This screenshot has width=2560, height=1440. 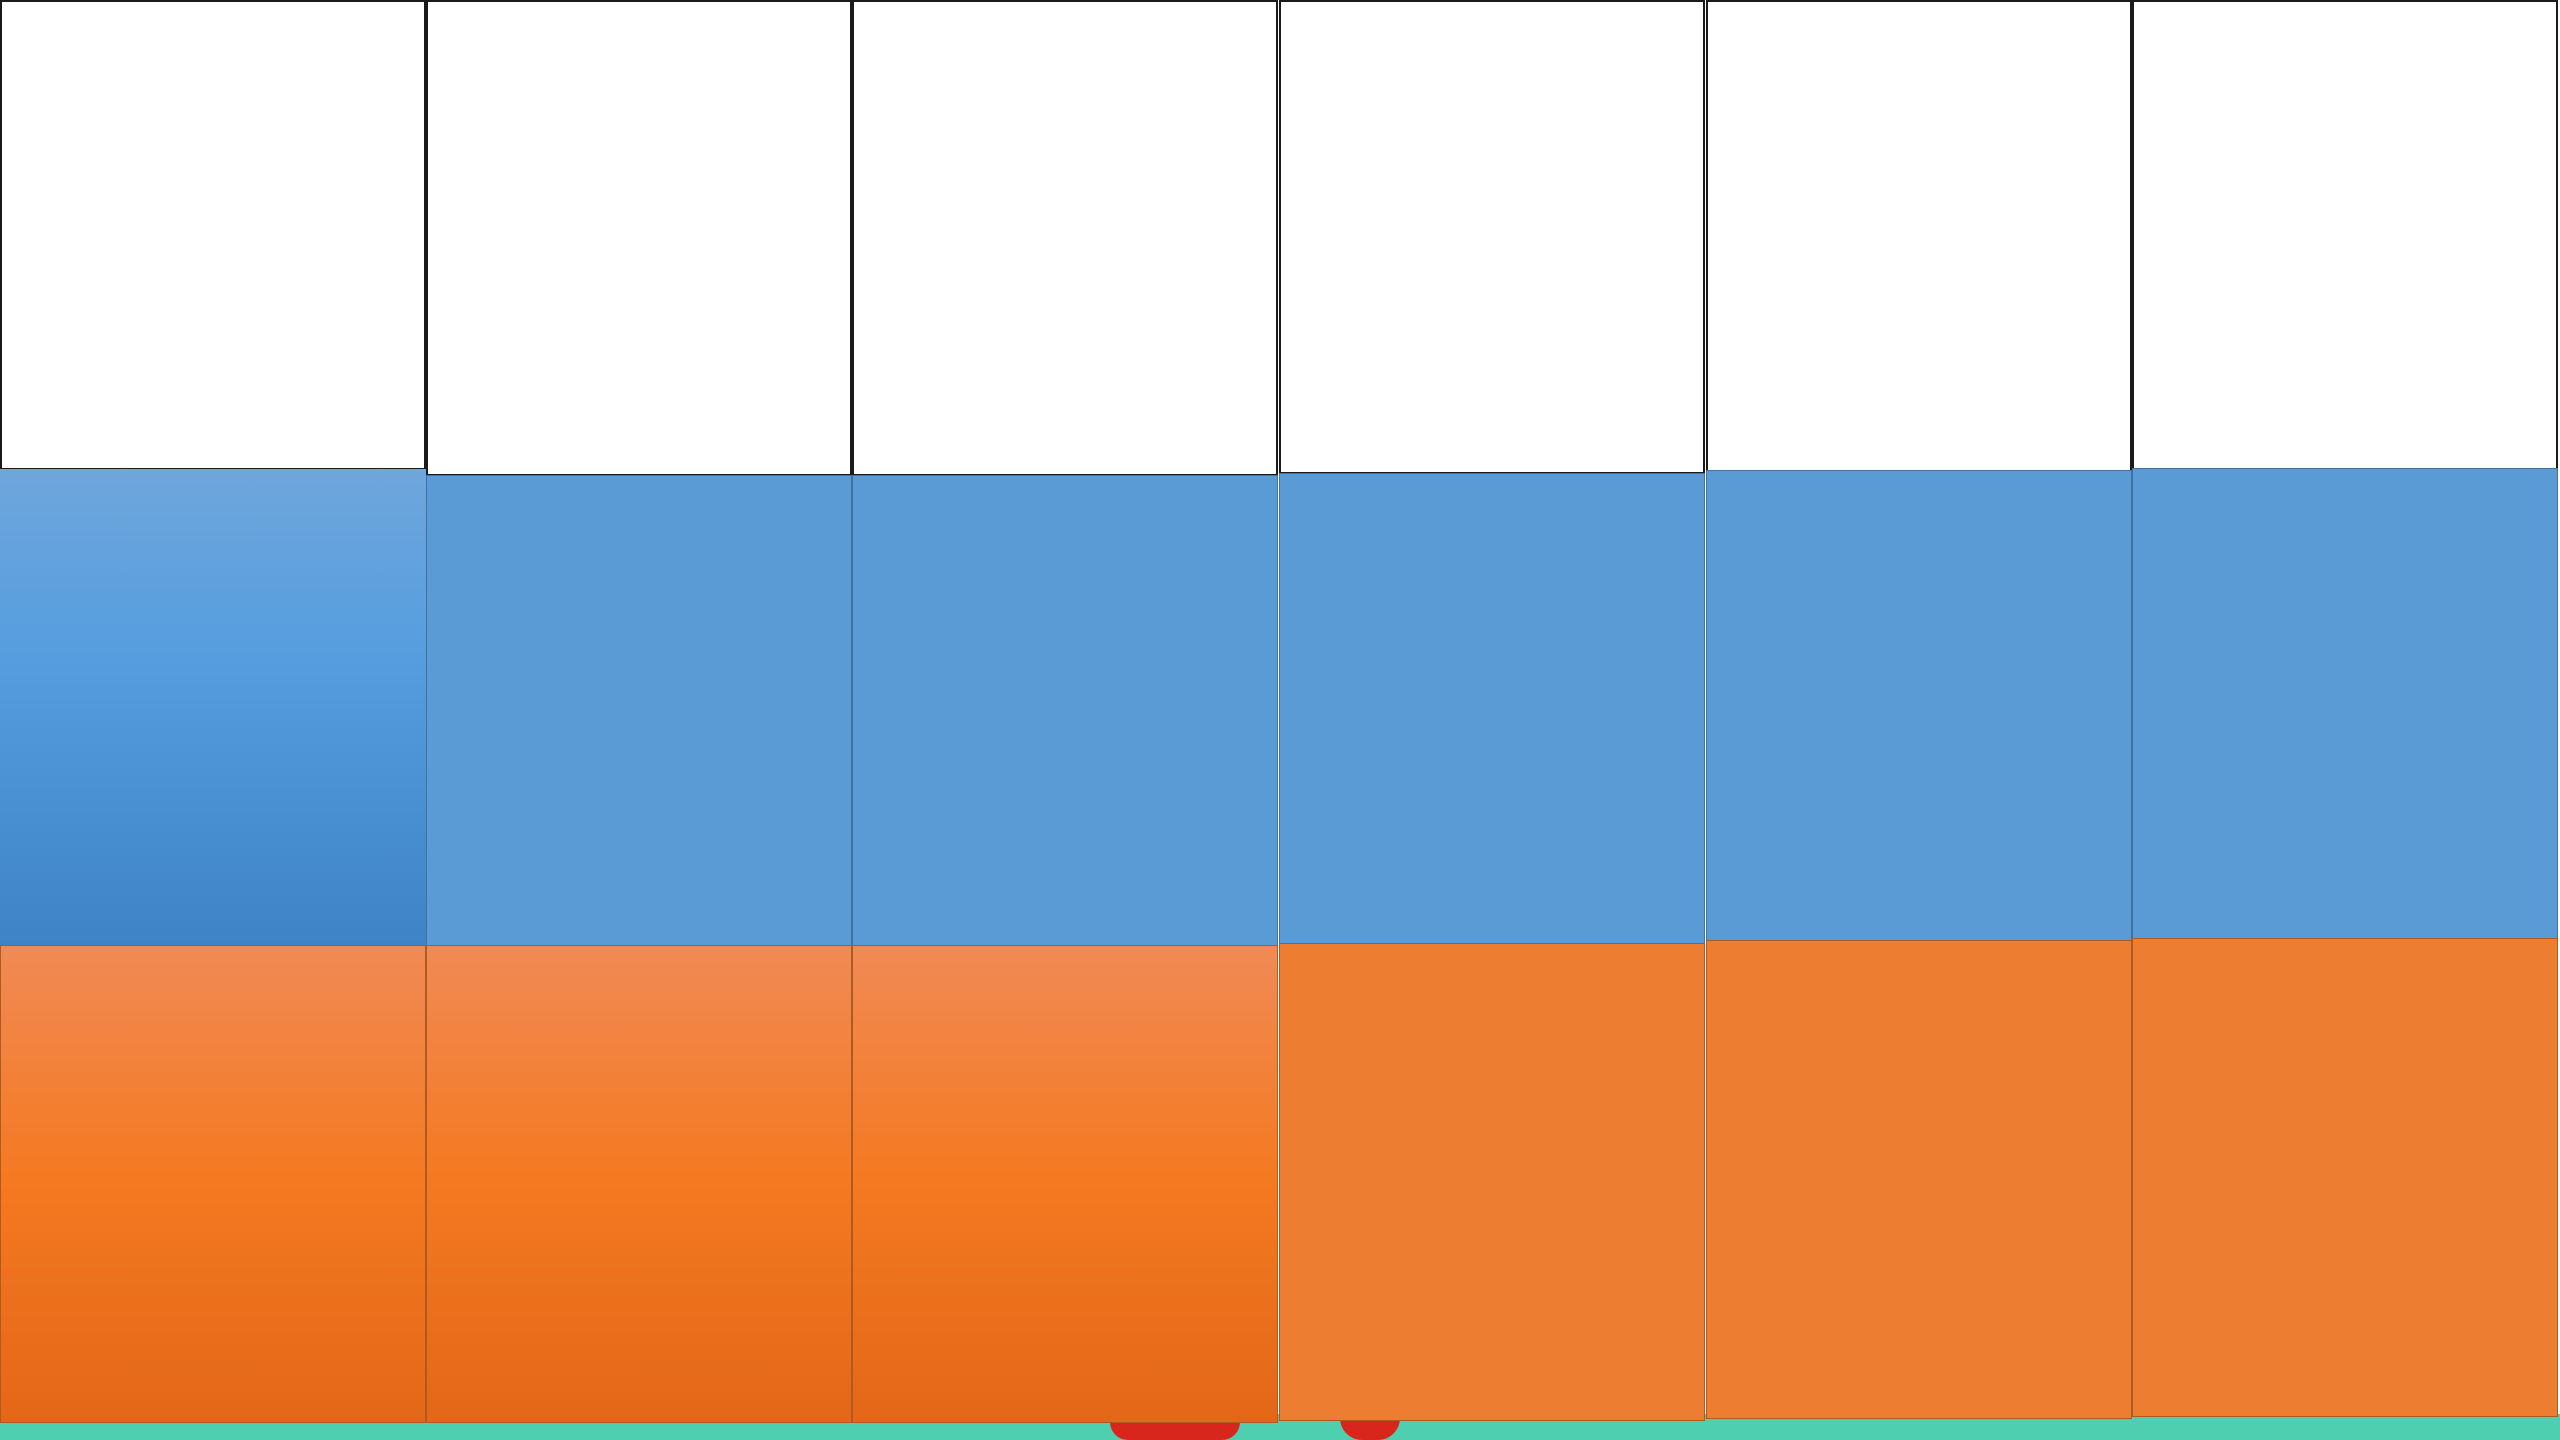 I want to click on red-shape-right, so click(x=1370, y=1429).